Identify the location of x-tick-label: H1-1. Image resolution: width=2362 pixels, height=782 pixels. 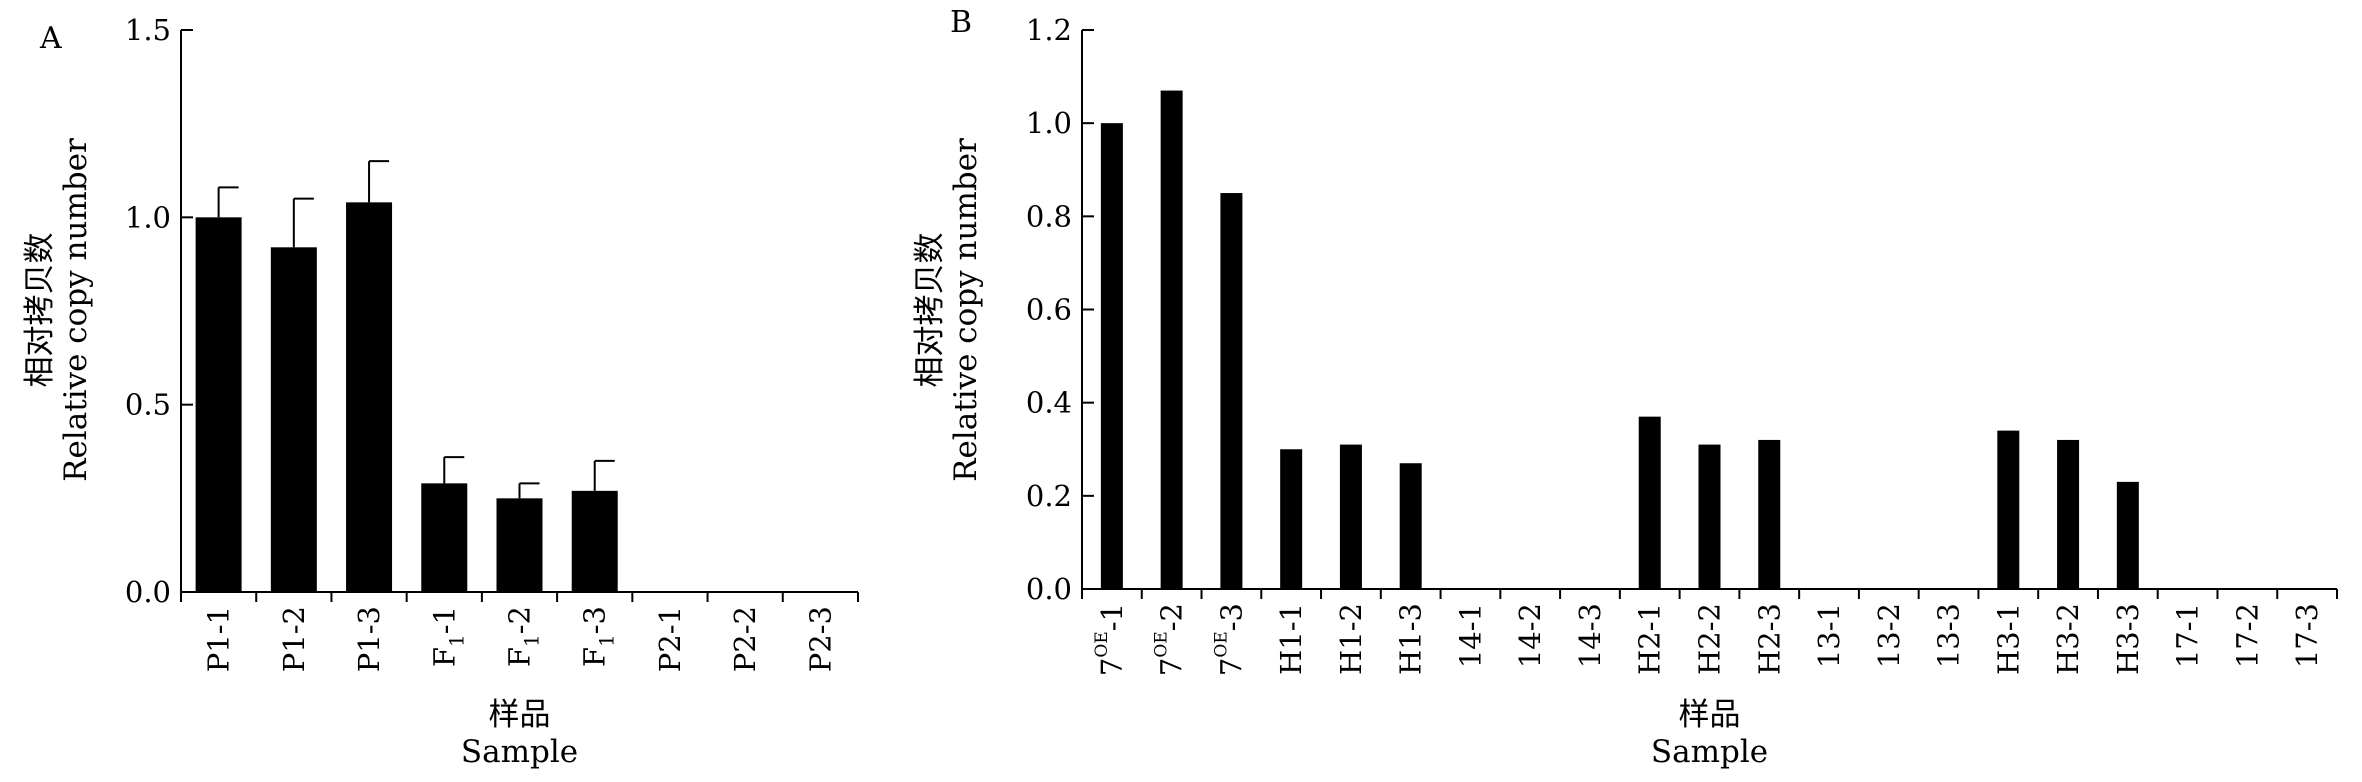
(1291, 639).